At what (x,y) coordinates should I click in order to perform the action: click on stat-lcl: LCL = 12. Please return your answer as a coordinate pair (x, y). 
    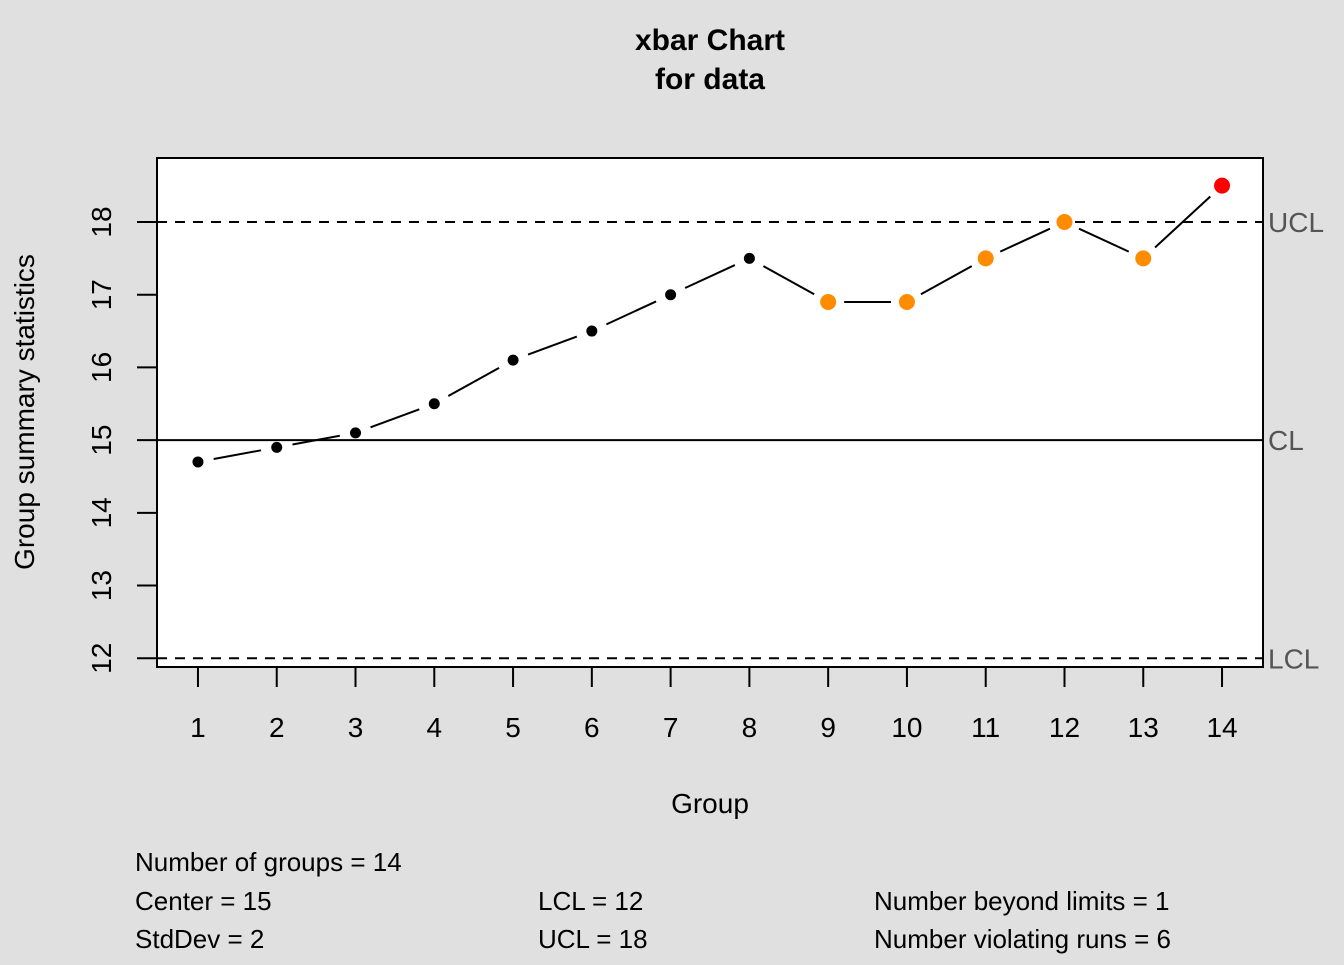
    Looking at the image, I should click on (590, 901).